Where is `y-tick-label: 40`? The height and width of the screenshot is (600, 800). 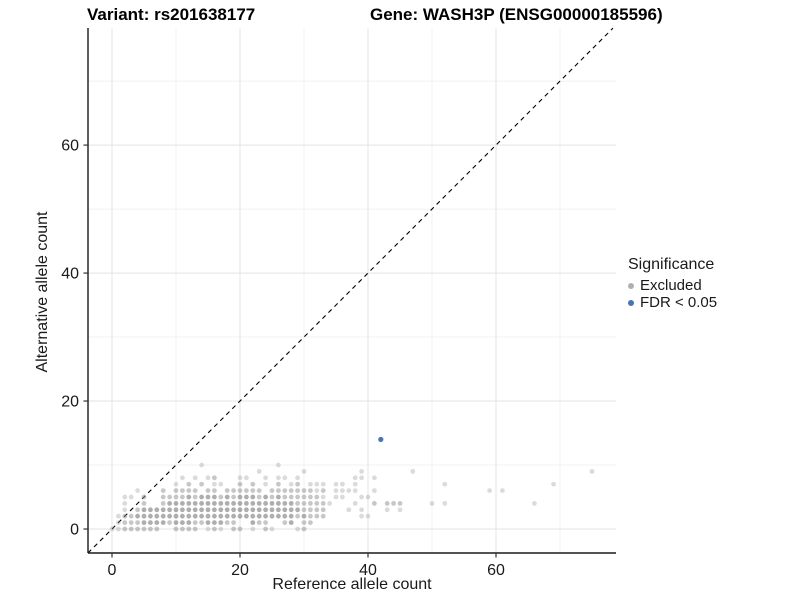
y-tick-label: 40 is located at coordinates (70, 274).